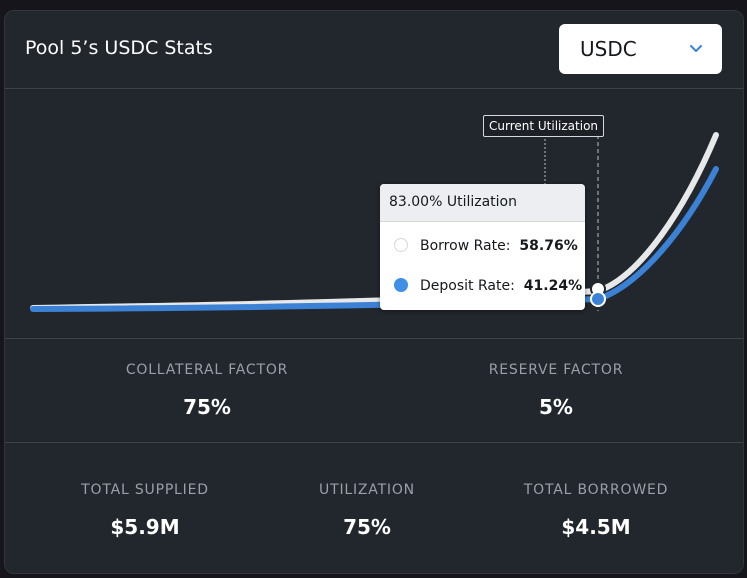  I want to click on tooltip-deposit-label: Deposit Rate:, so click(467, 286).